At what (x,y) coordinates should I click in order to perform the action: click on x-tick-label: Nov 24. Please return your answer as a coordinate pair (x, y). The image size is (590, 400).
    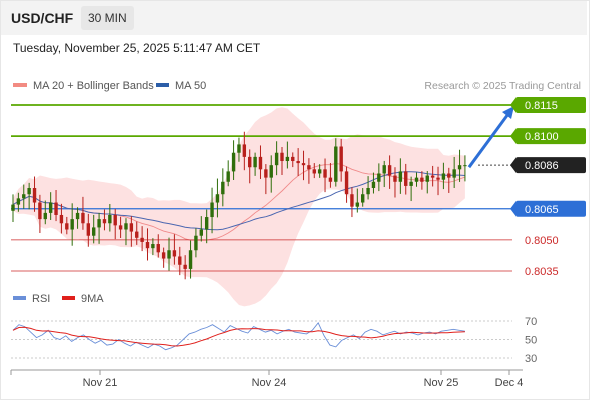
    Looking at the image, I should click on (269, 383).